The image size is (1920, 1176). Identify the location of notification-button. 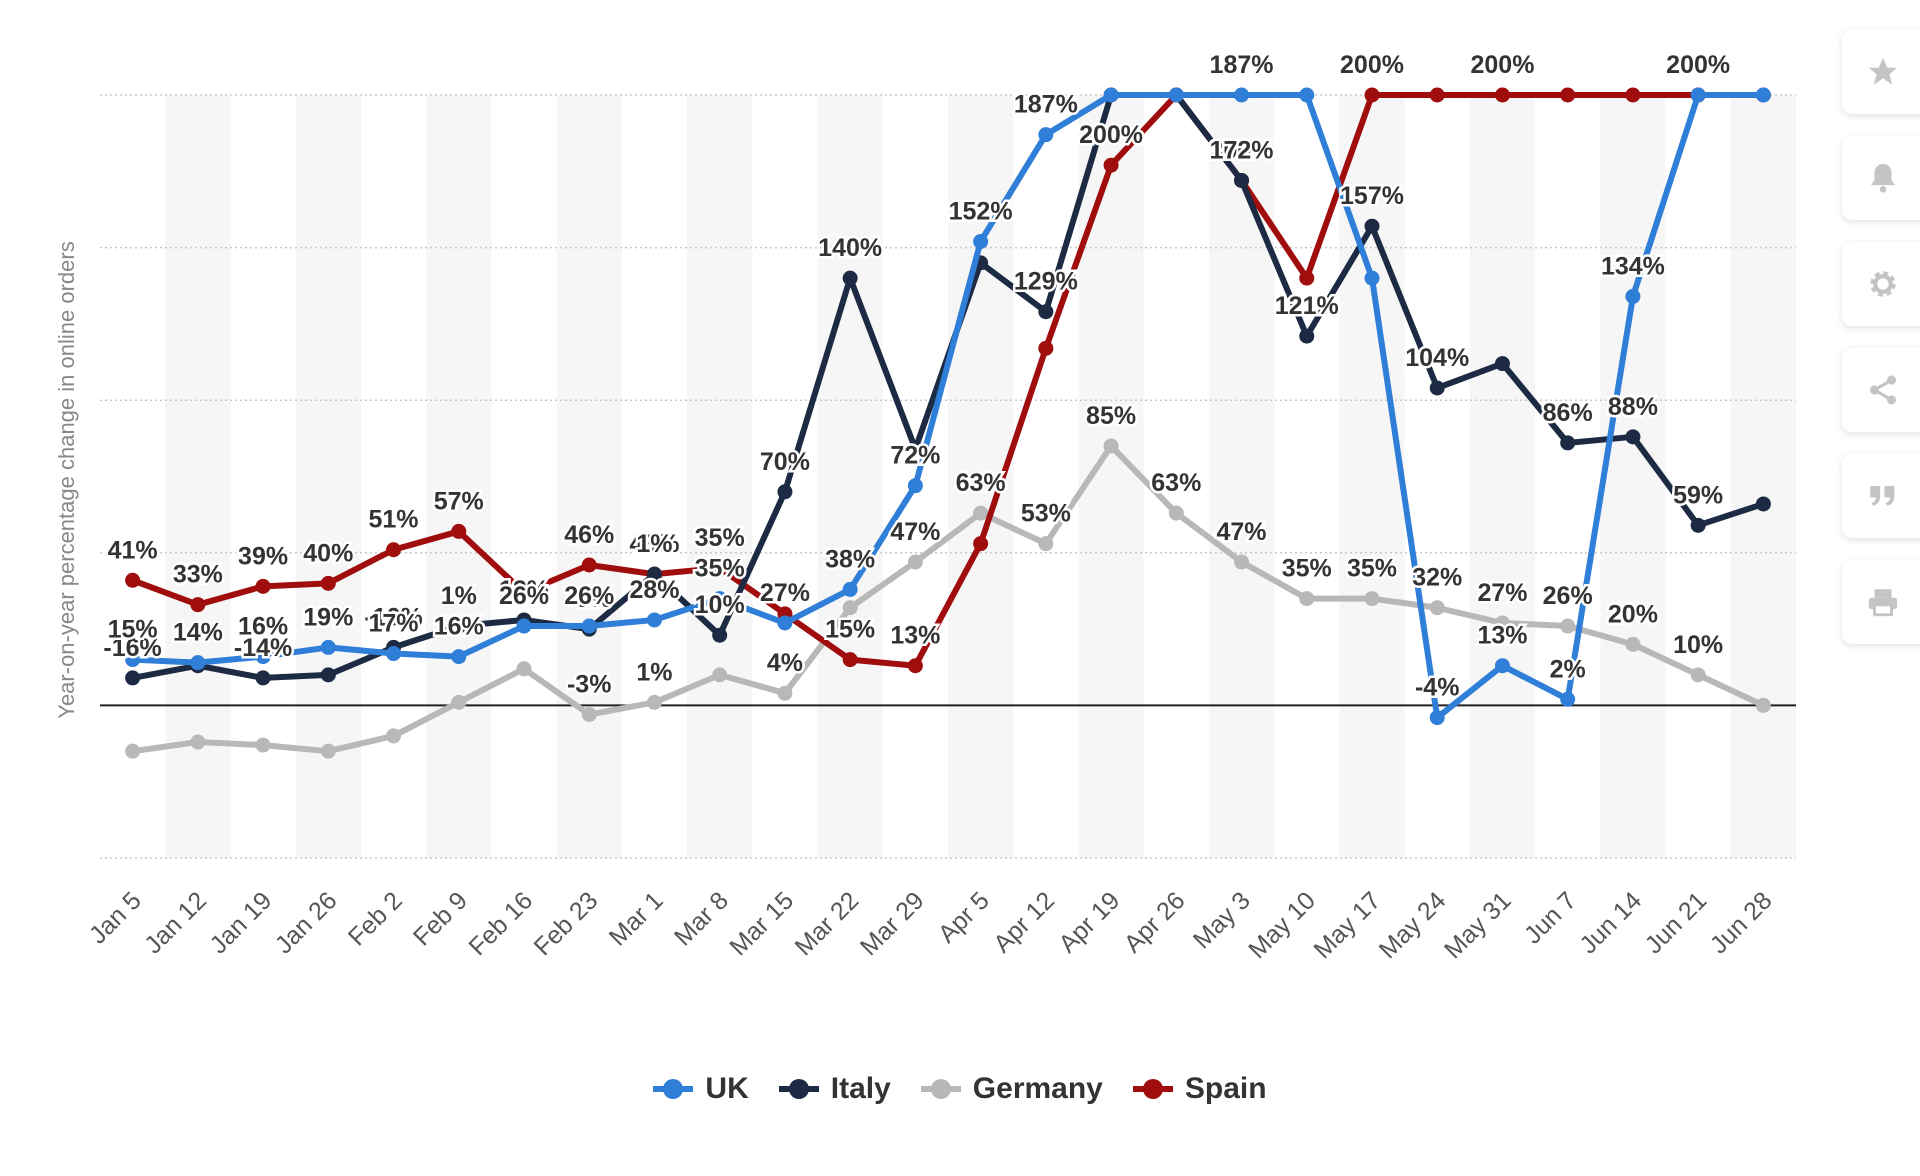
(1881, 178).